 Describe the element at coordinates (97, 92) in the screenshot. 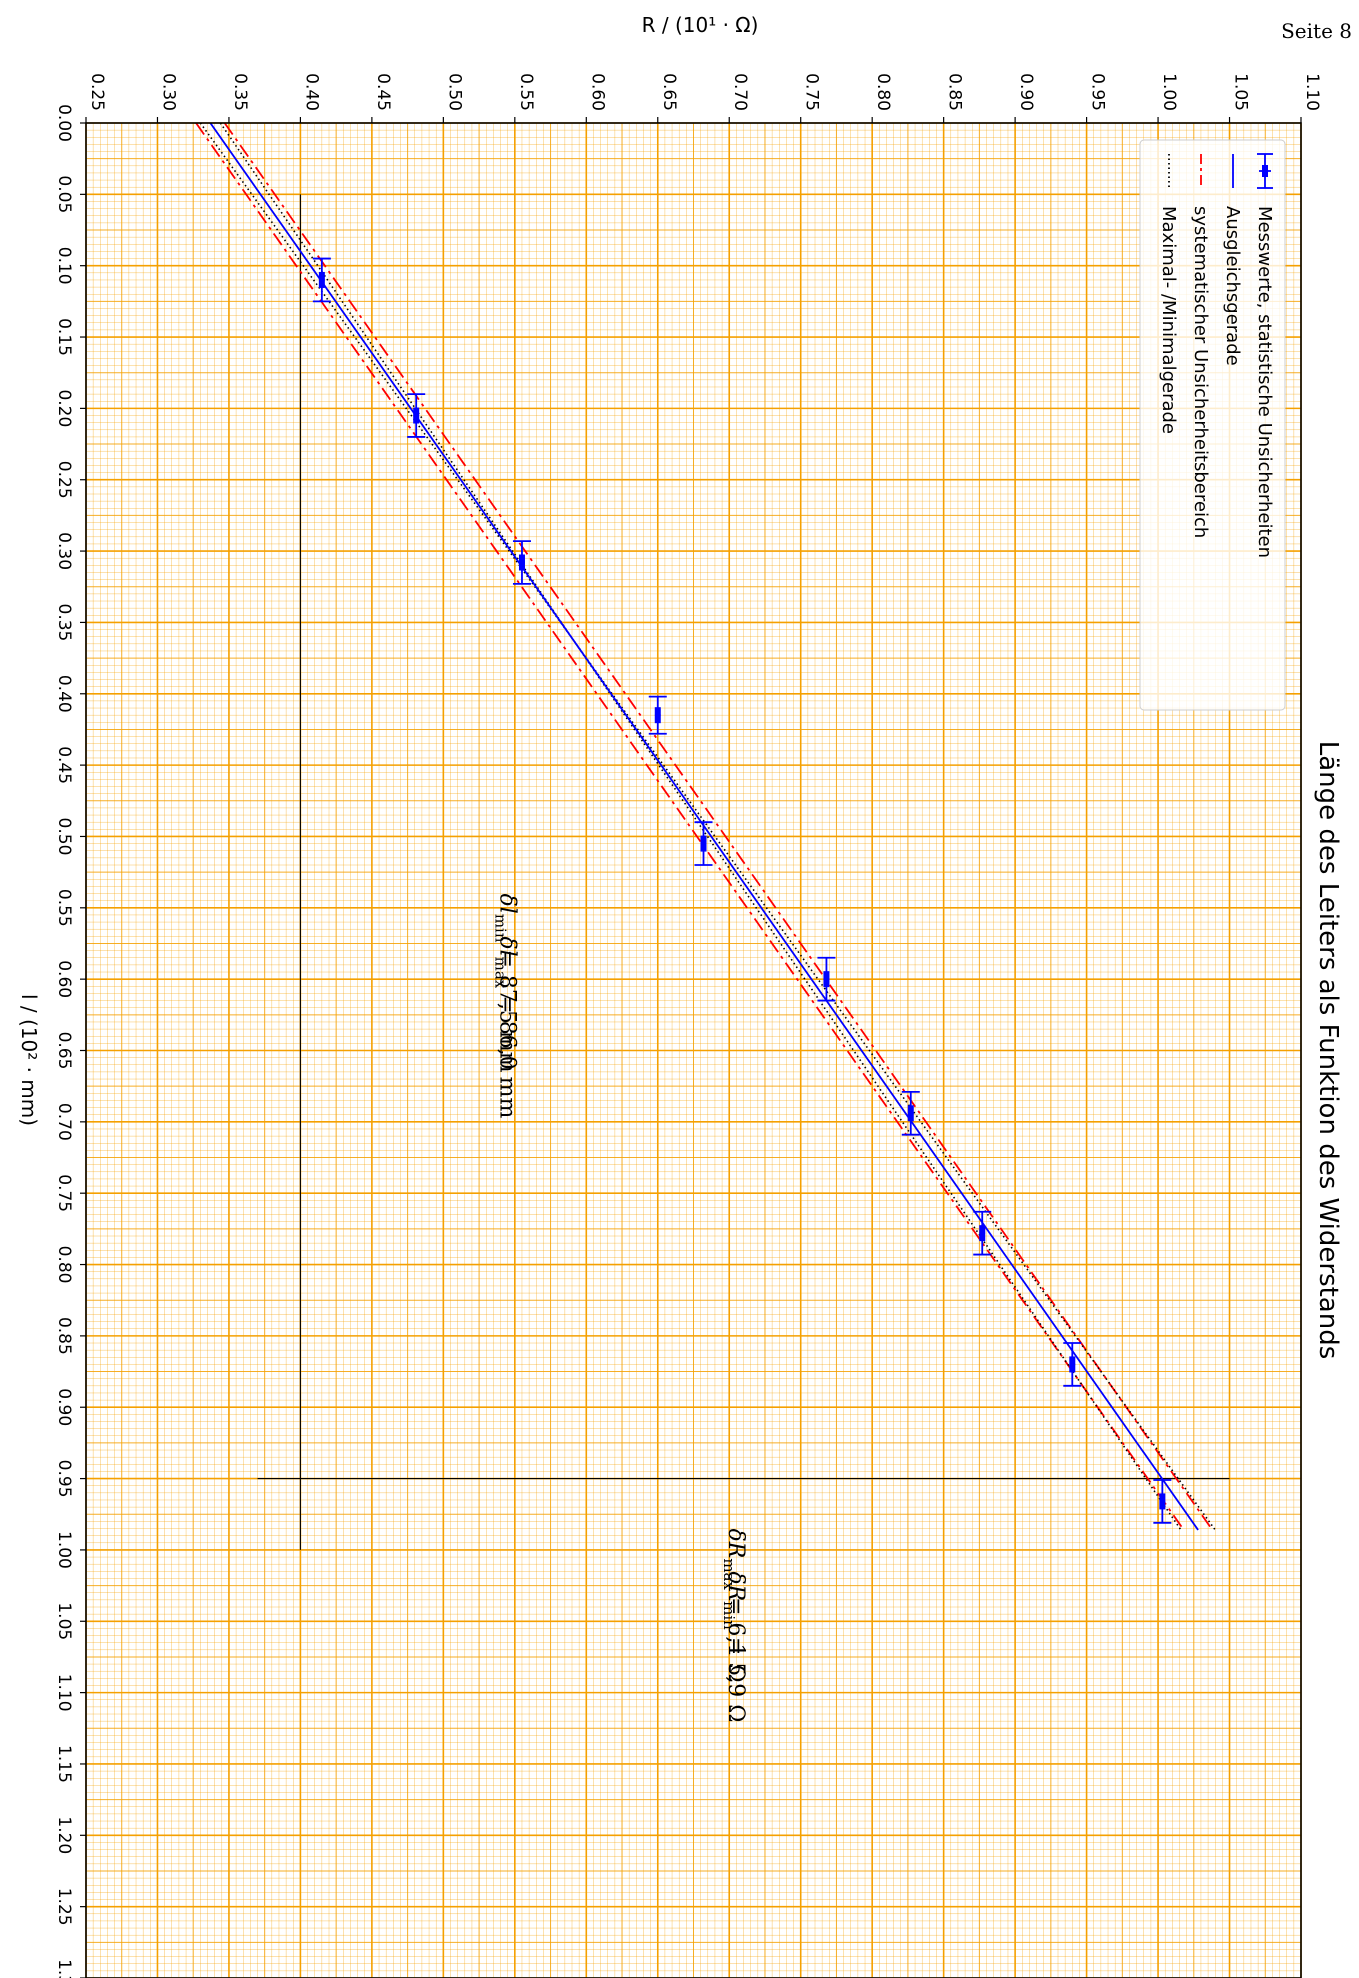

I see `y-tick-label: 0.25` at that location.